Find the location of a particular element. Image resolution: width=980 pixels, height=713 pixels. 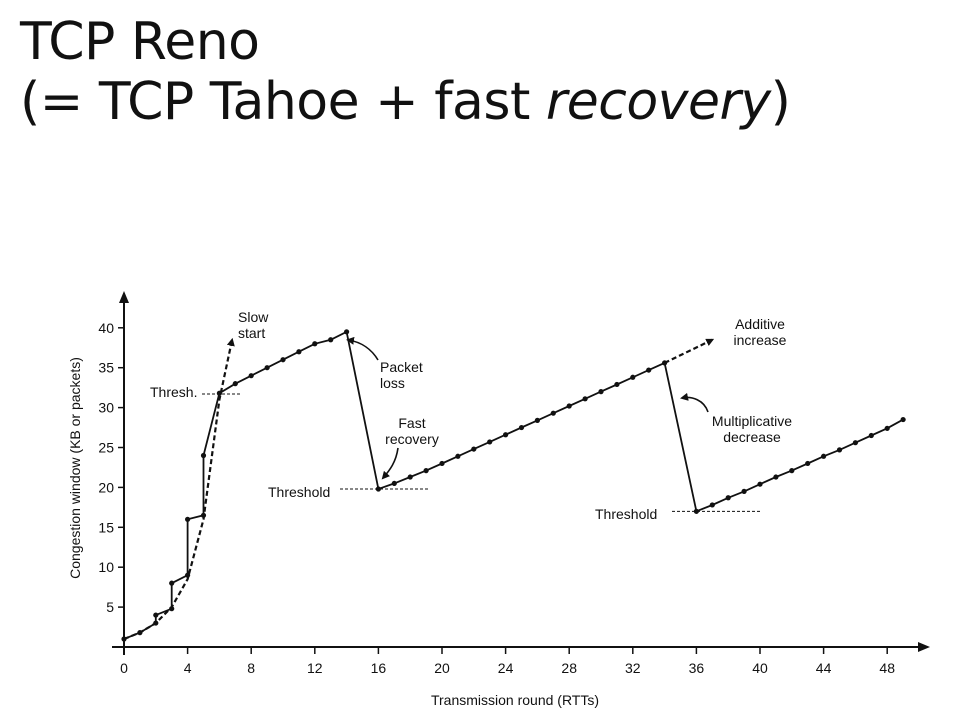

annotation-threshold-1: Threshold is located at coordinates (299, 492).